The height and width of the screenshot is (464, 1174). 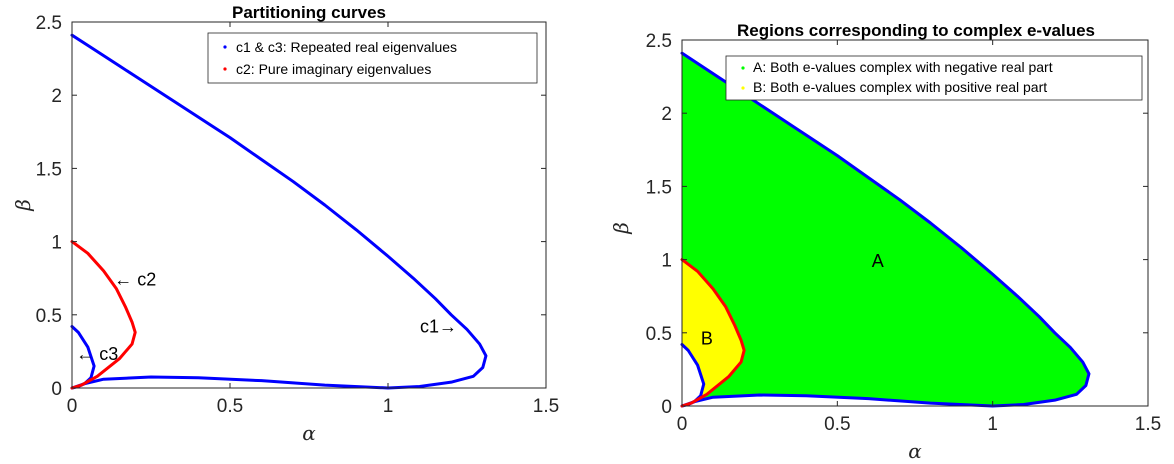 I want to click on left-annotation-1: c1→, so click(x=438, y=326).